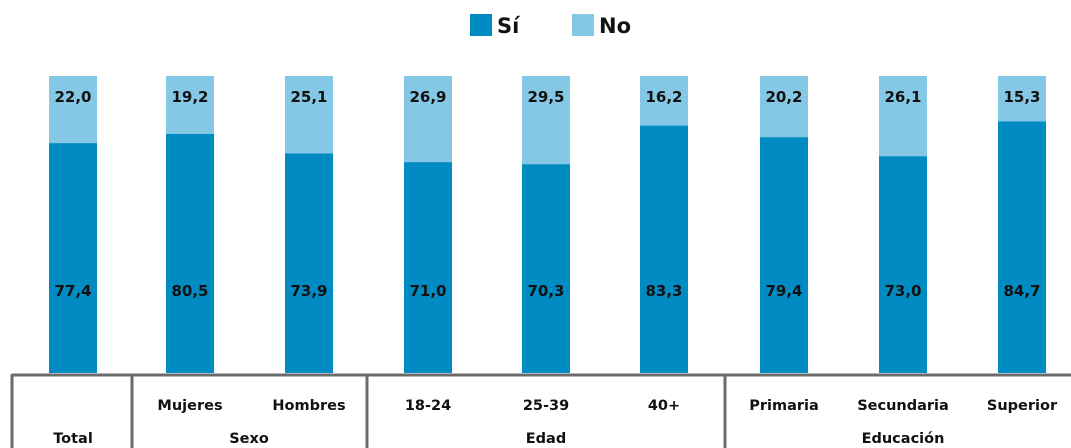 The width and height of the screenshot is (1071, 448). Describe the element at coordinates (783, 97) in the screenshot. I see `data-label-no-6: 20,2` at that location.